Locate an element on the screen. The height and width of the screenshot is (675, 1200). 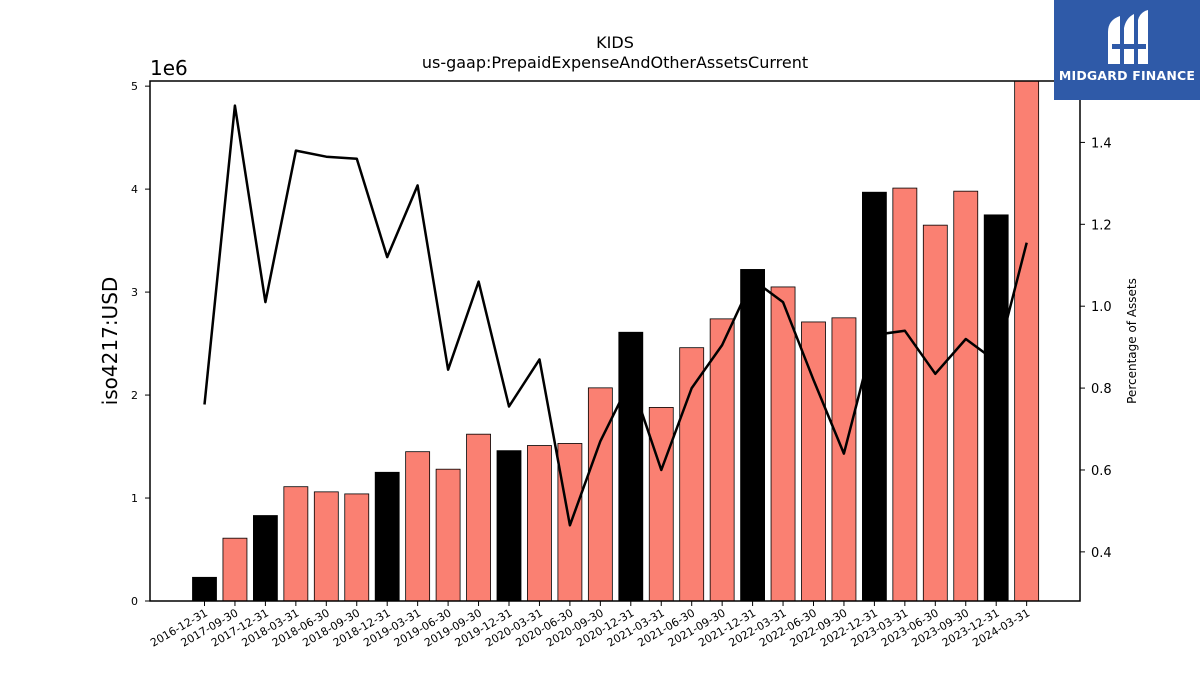
y-axis-label: iso4217:USD is located at coordinates (110, 341).